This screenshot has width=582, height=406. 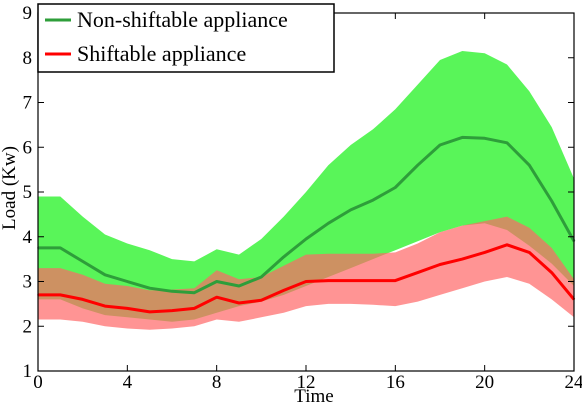 What do you see at coordinates (313, 396) in the screenshot?
I see `x-axis-label: Time` at bounding box center [313, 396].